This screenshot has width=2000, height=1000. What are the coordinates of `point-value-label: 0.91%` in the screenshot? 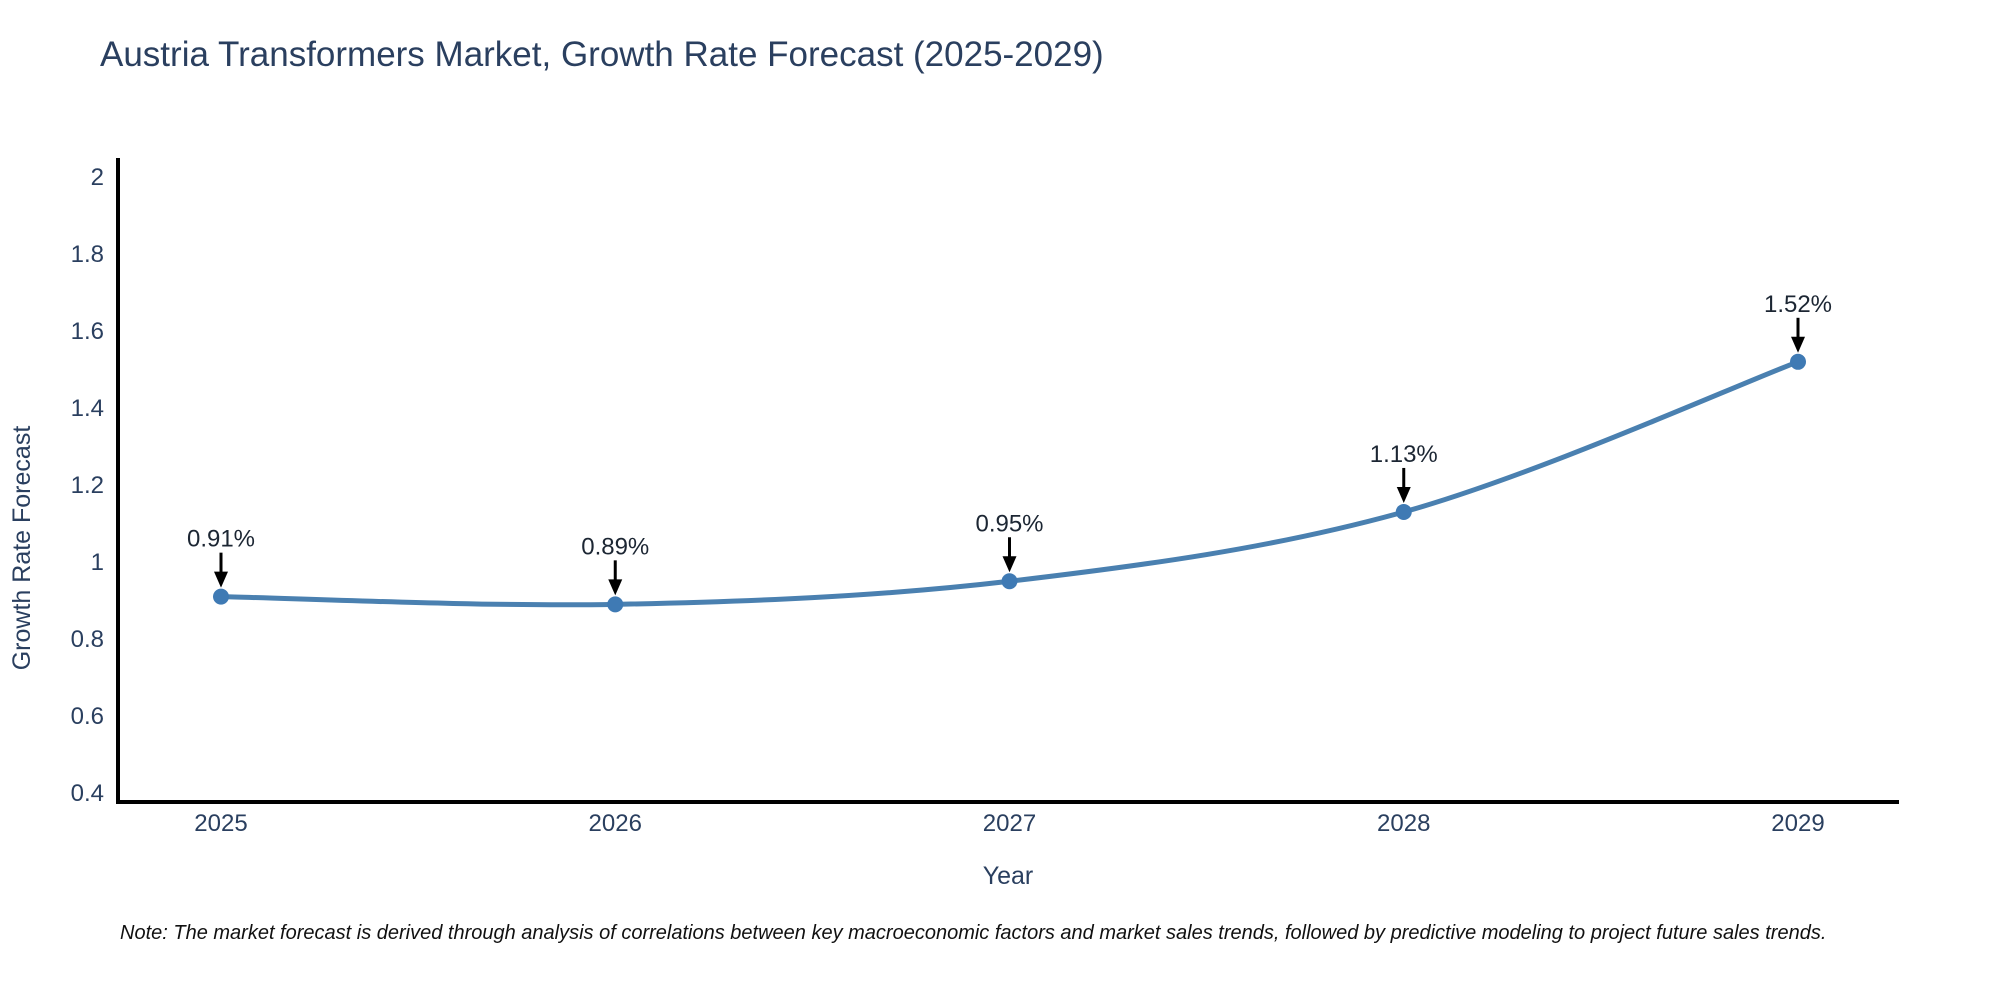 It's located at (221, 539).